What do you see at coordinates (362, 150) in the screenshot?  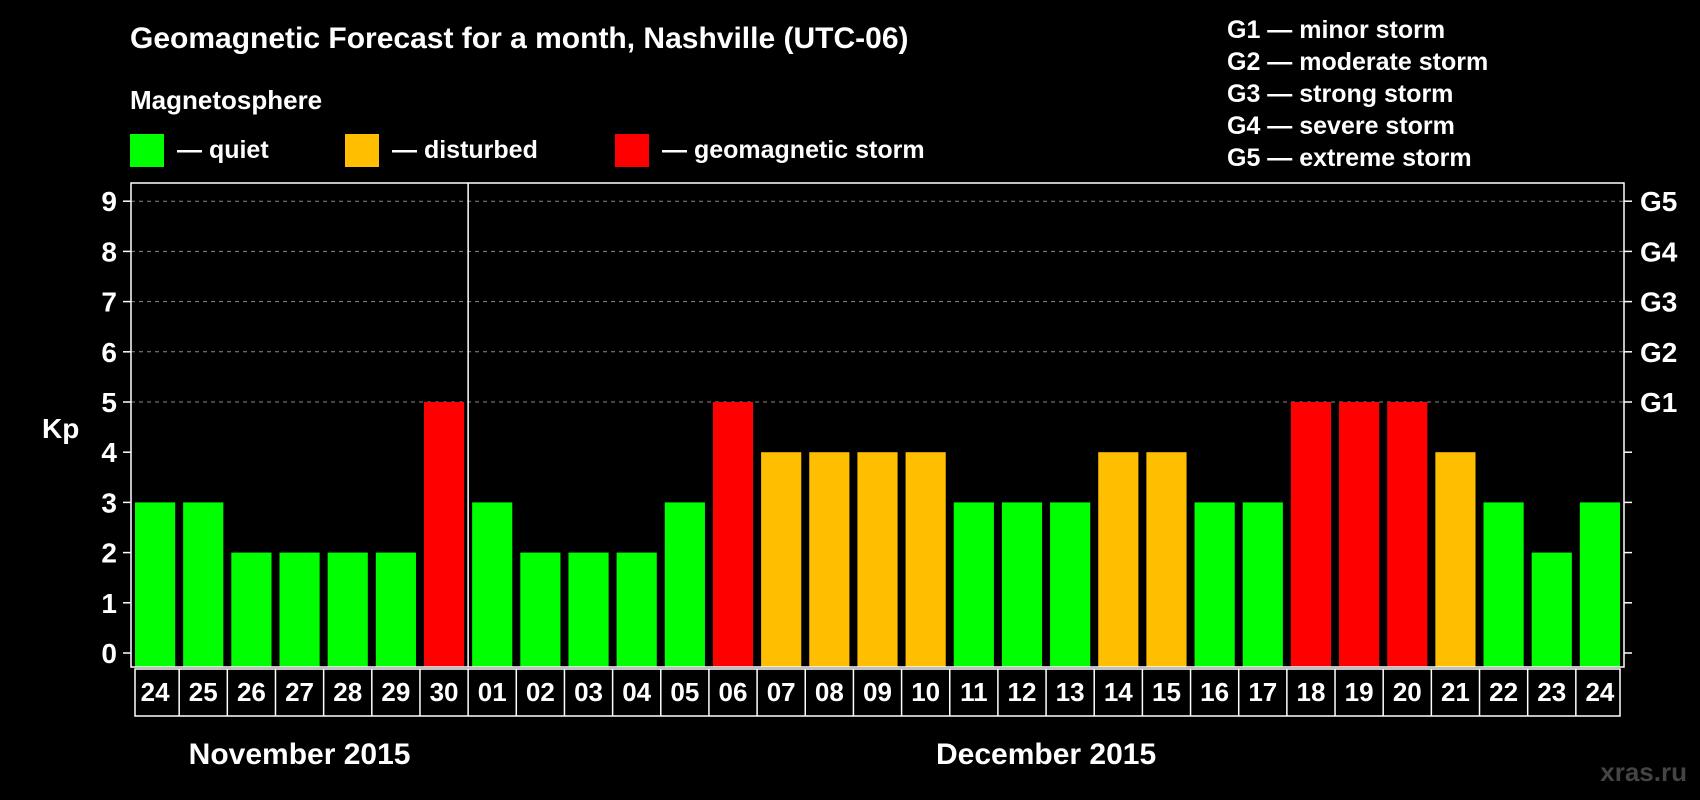 I see `legend-swatch-disturbed` at bounding box center [362, 150].